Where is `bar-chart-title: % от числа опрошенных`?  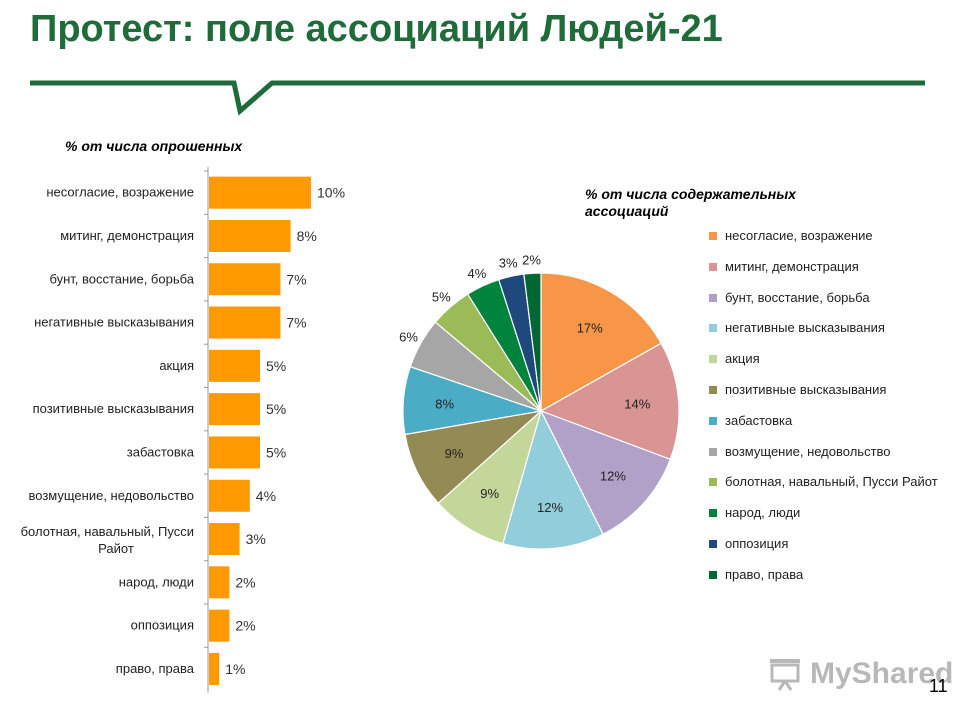 bar-chart-title: % от числа опрошенных is located at coordinates (154, 146).